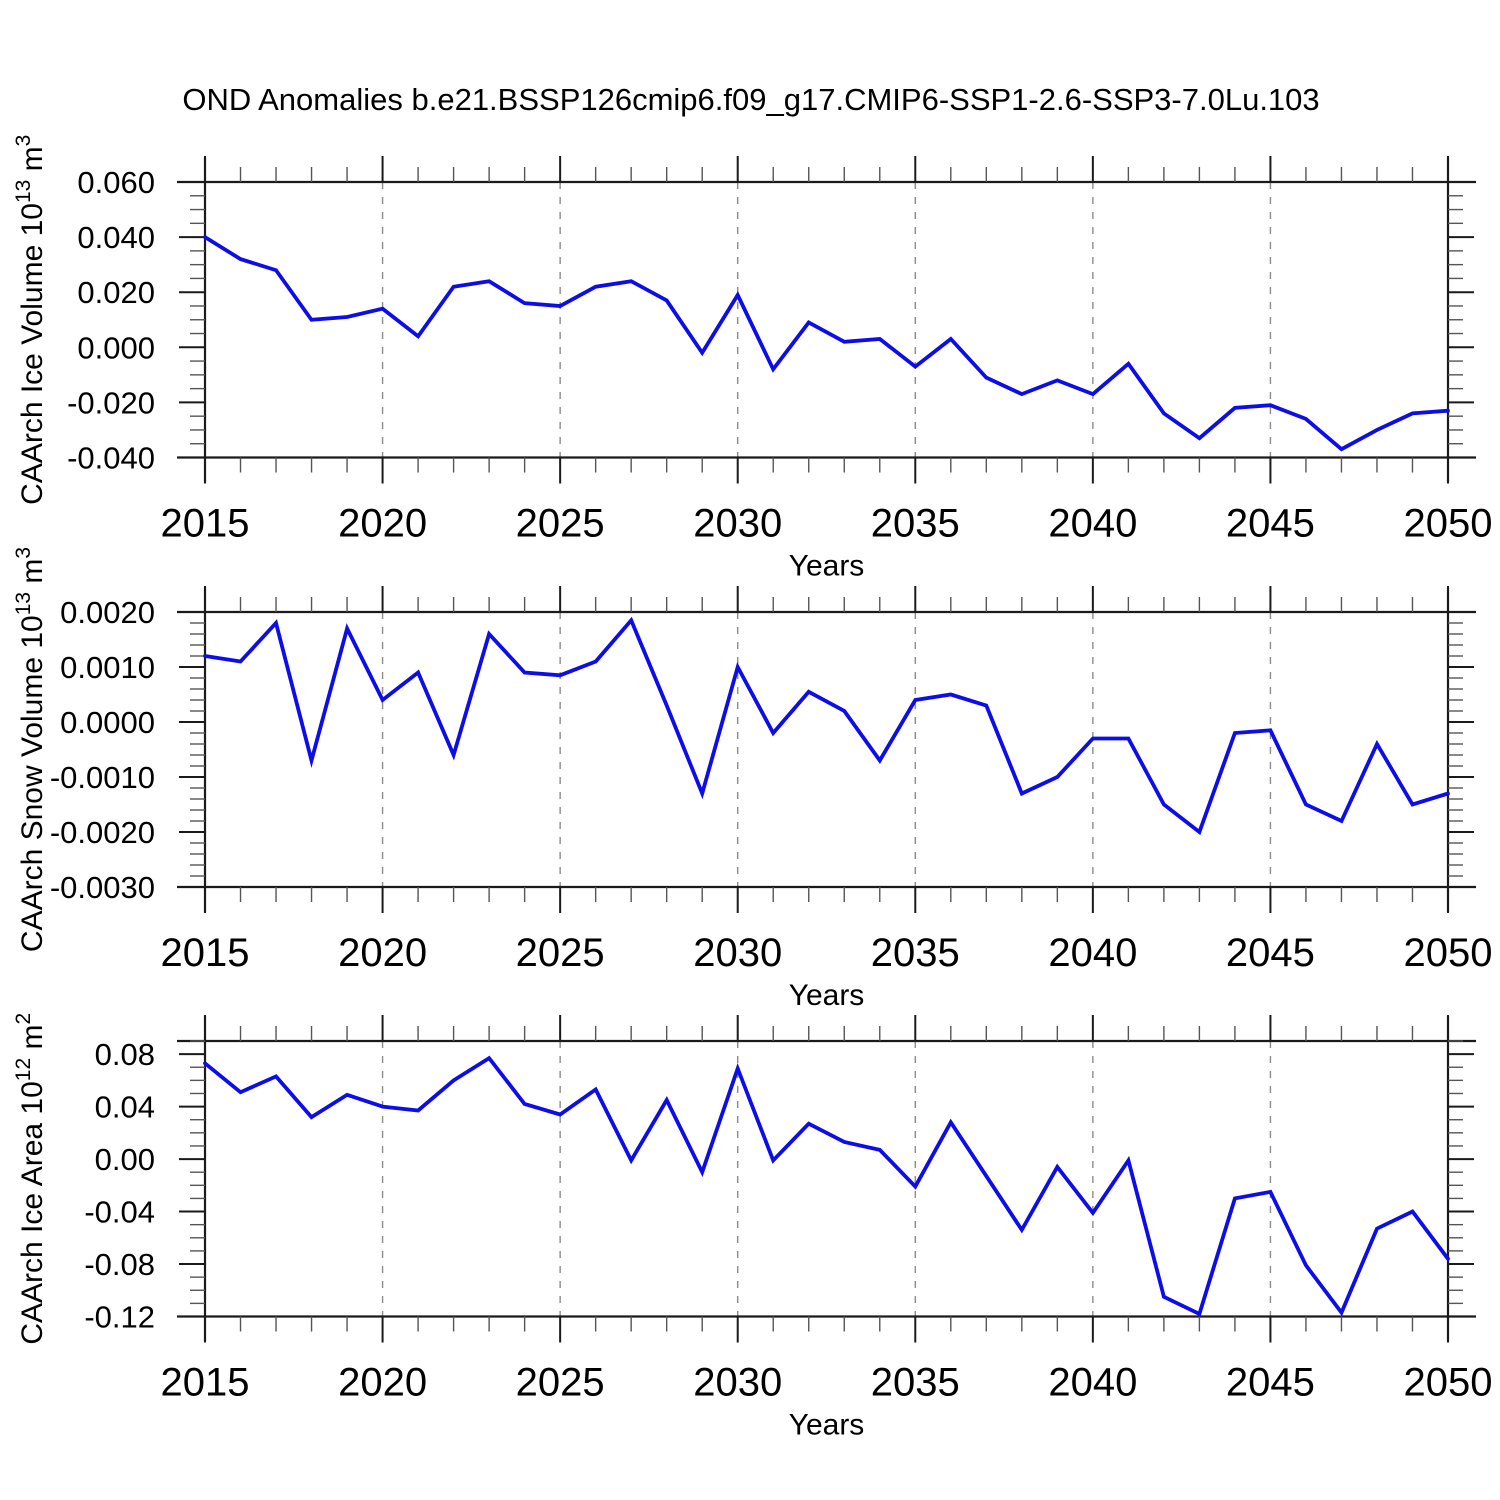  Describe the element at coordinates (116, 237) in the screenshot. I see `y-tick-label: 0.040` at that location.